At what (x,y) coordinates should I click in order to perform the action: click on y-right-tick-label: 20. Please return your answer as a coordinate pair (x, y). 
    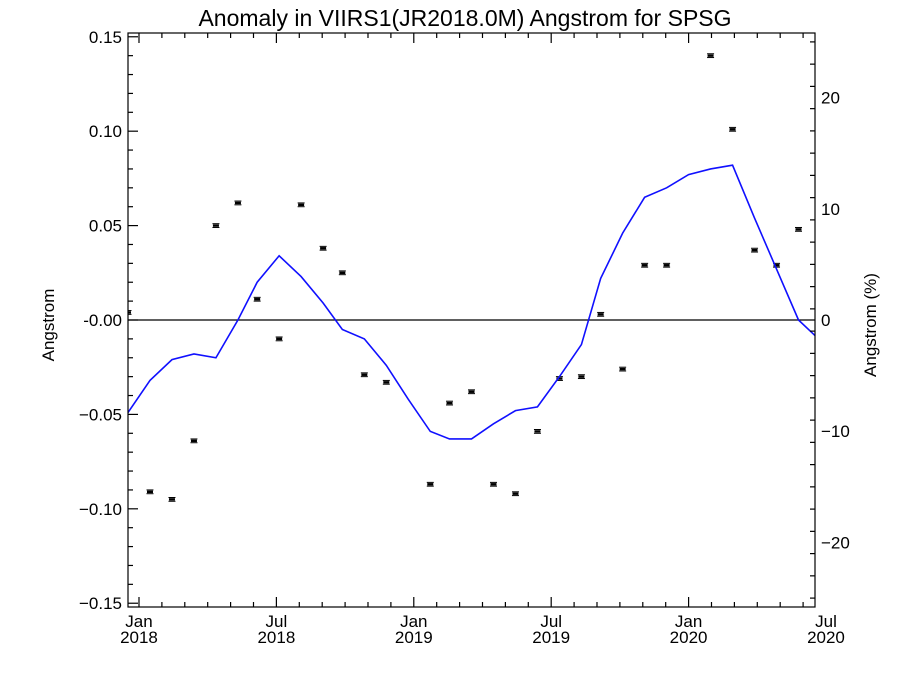
    Looking at the image, I should click on (830, 98).